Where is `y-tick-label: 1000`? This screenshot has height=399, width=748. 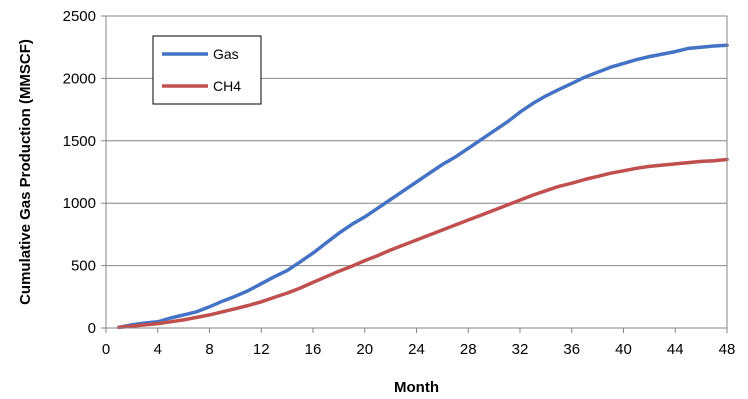 y-tick-label: 1000 is located at coordinates (79, 203).